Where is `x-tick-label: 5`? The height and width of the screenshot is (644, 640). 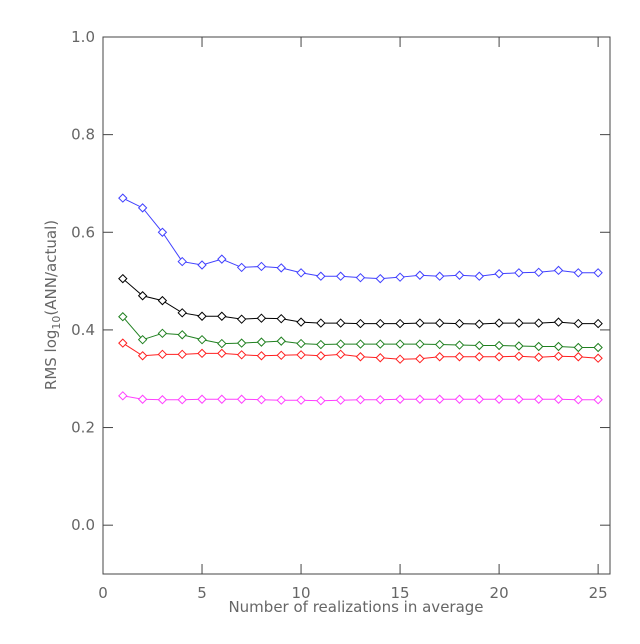
x-tick-label: 5 is located at coordinates (202, 593).